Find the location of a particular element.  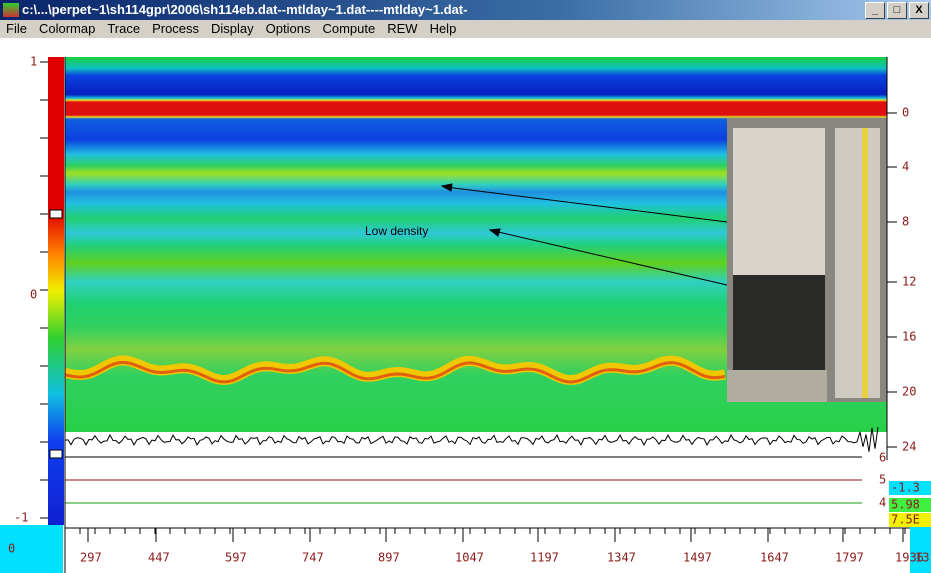

left-axis-label: 0 is located at coordinates (33, 295).